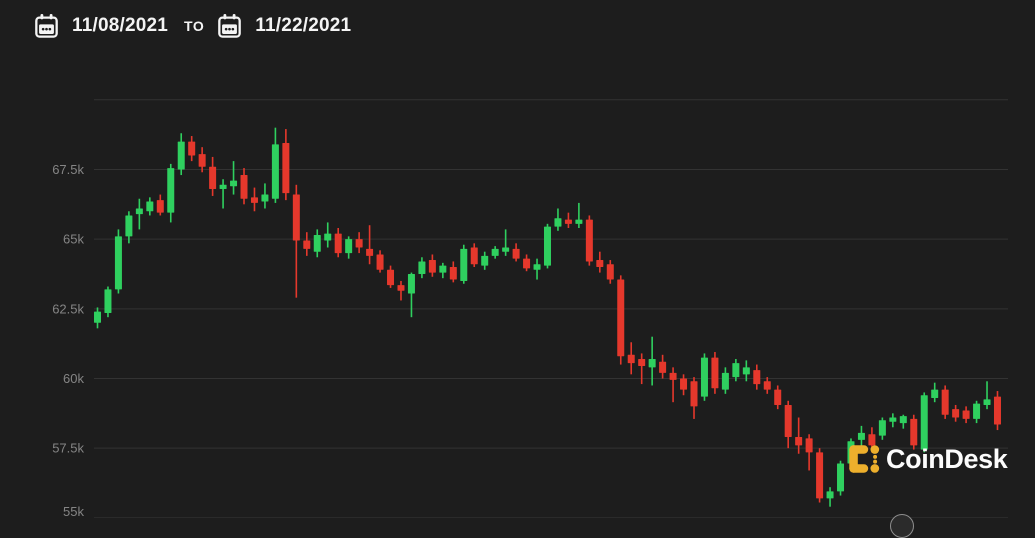  I want to click on end-date-field: 11/22/2021, so click(303, 25).